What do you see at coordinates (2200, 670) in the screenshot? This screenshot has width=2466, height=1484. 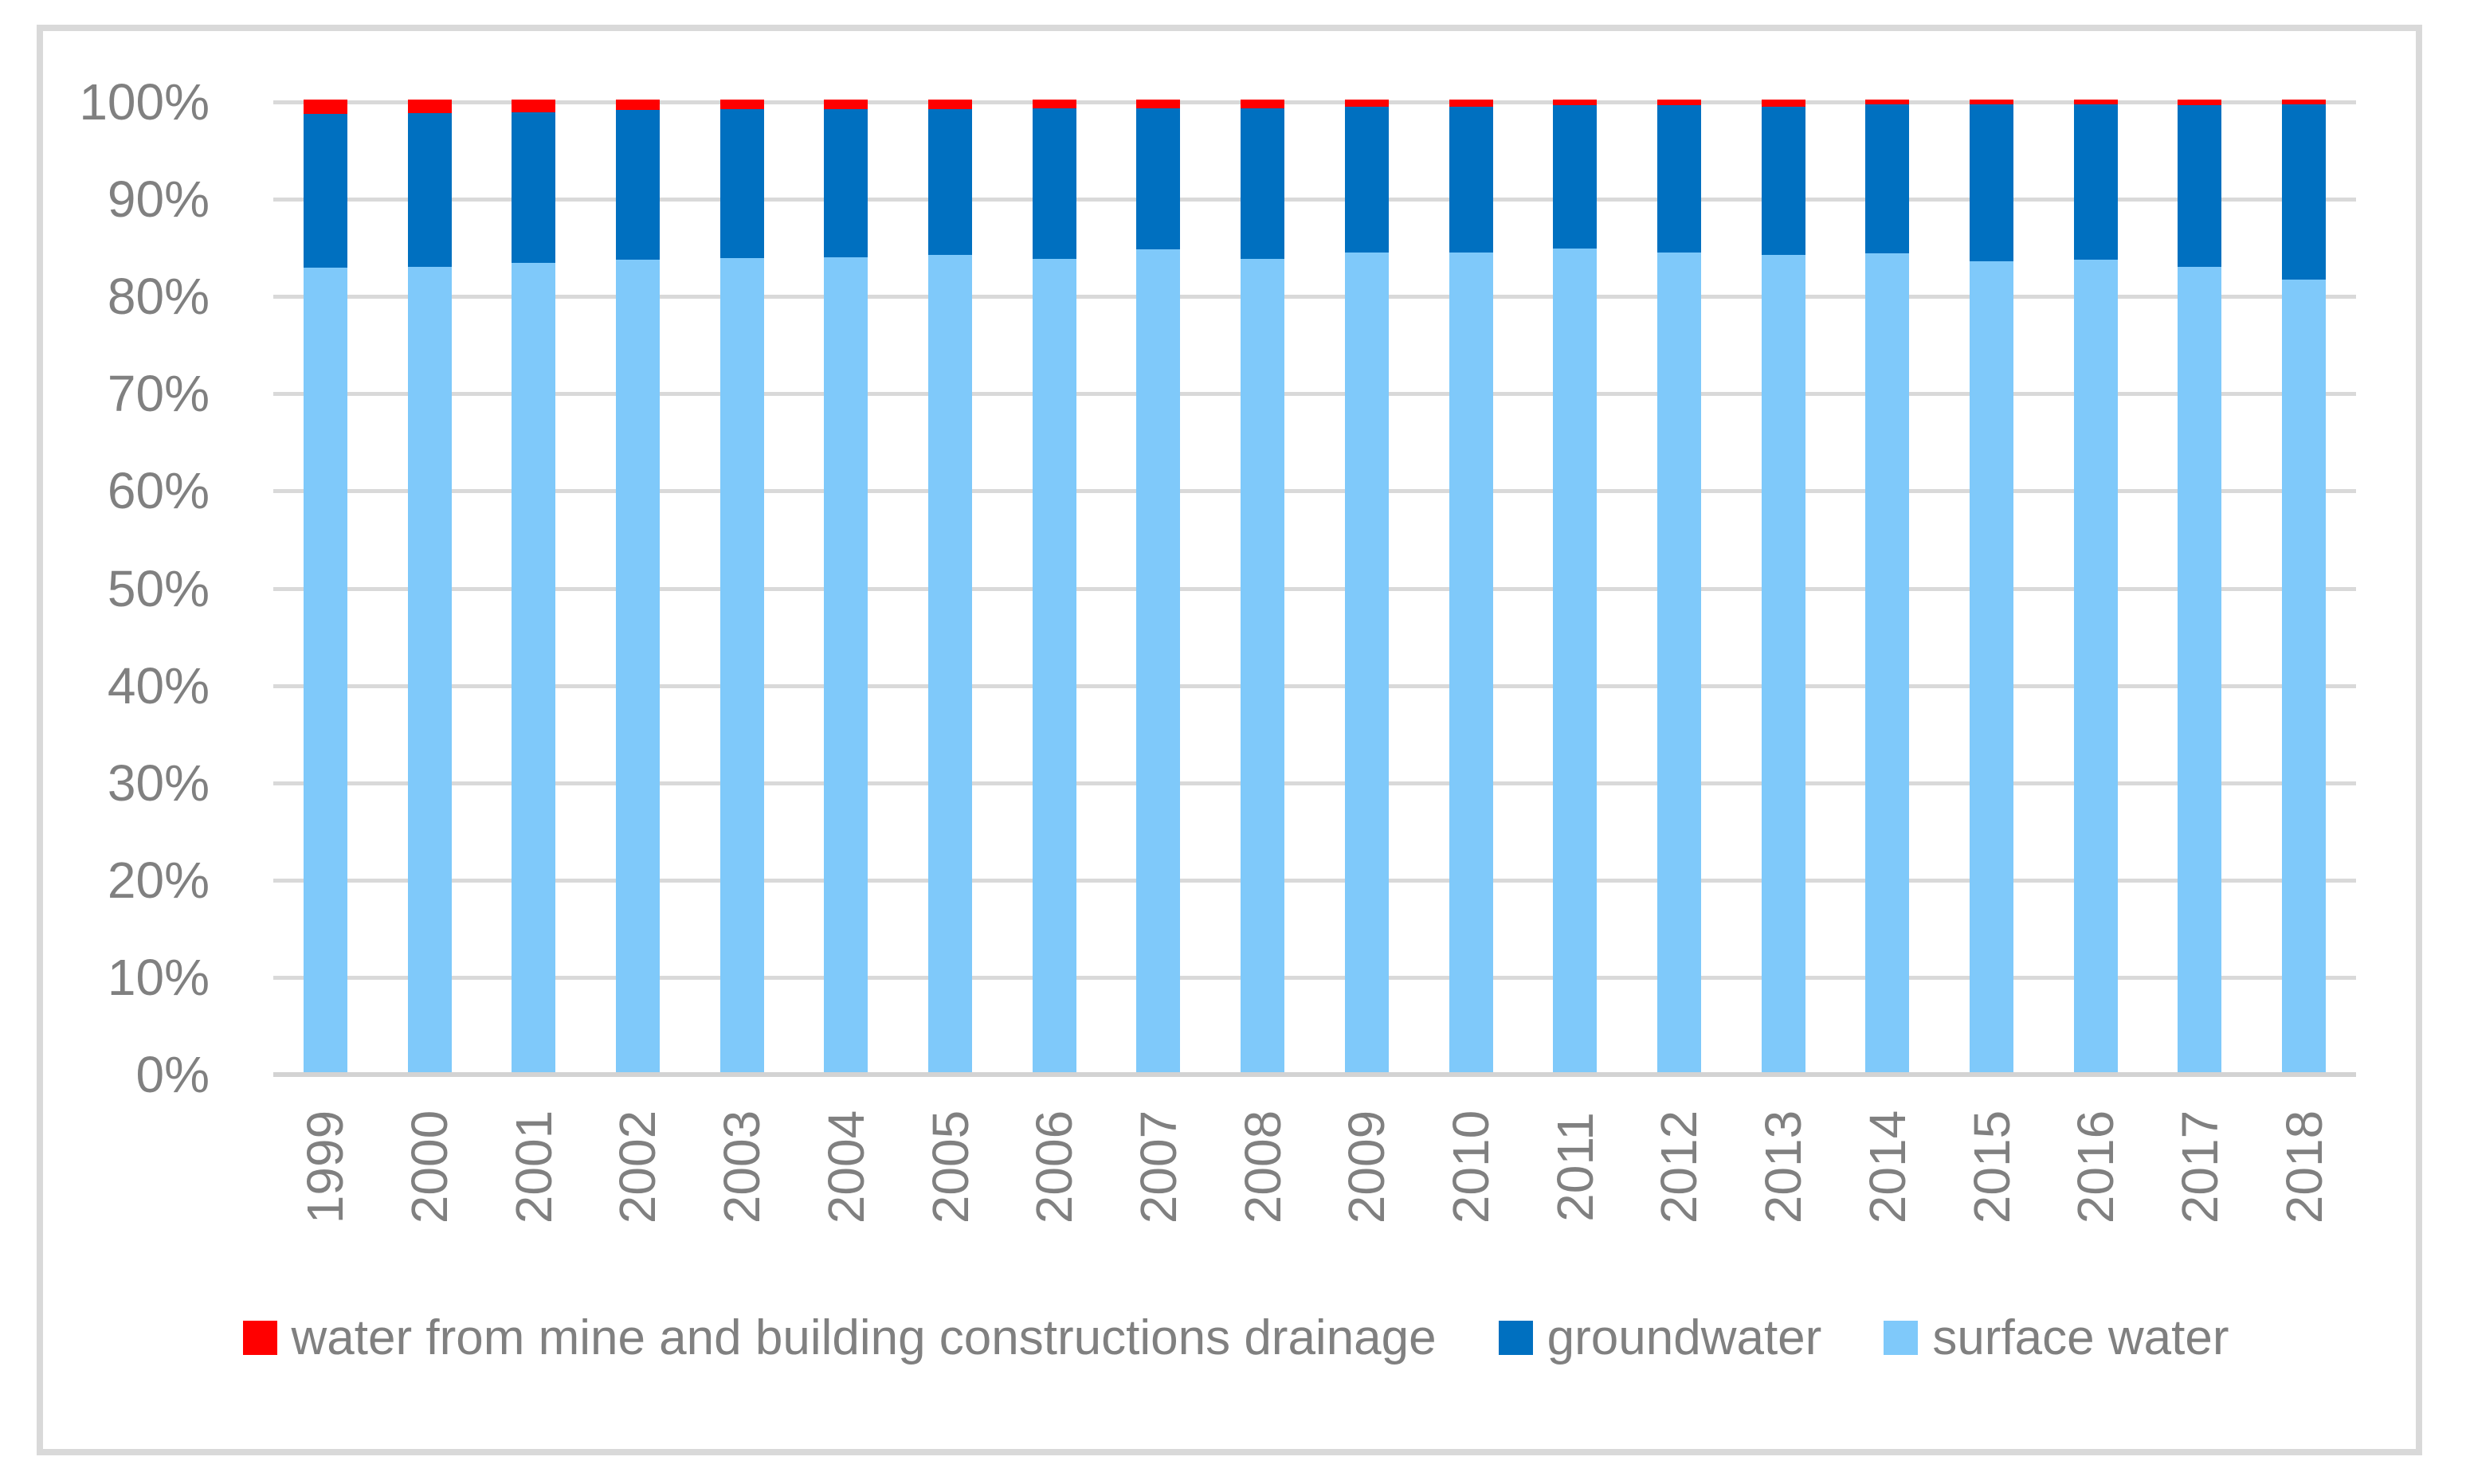 I see `bar-segment-surface-water-2017` at bounding box center [2200, 670].